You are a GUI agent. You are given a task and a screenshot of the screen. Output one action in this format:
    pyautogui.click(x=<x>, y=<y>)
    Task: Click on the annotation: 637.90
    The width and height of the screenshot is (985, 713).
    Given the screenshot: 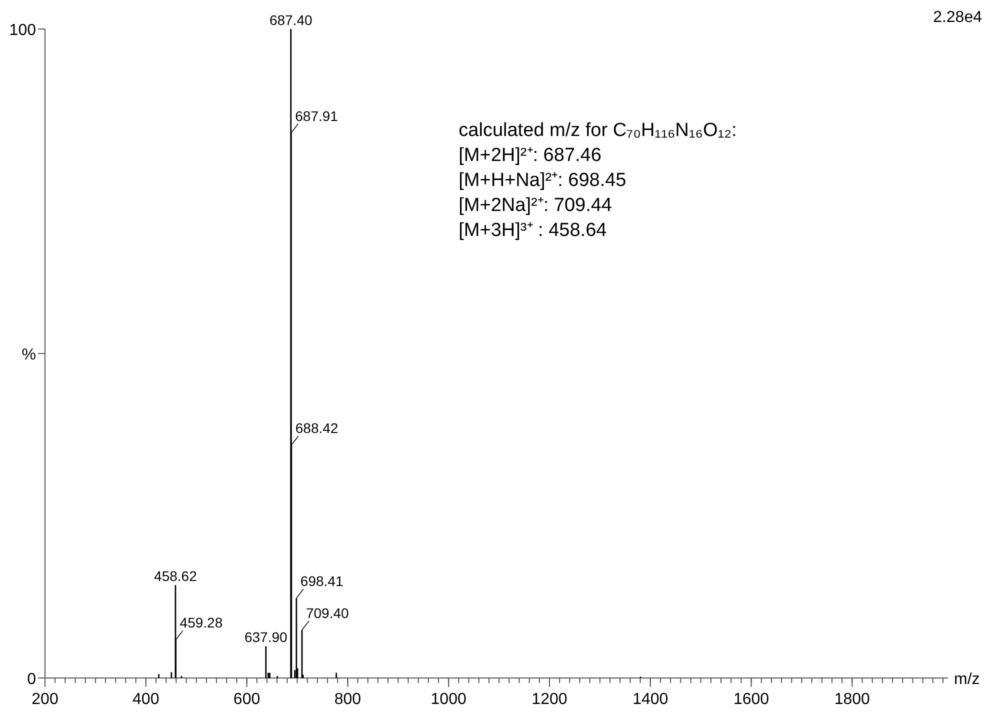 What is the action you would take?
    pyautogui.click(x=266, y=637)
    